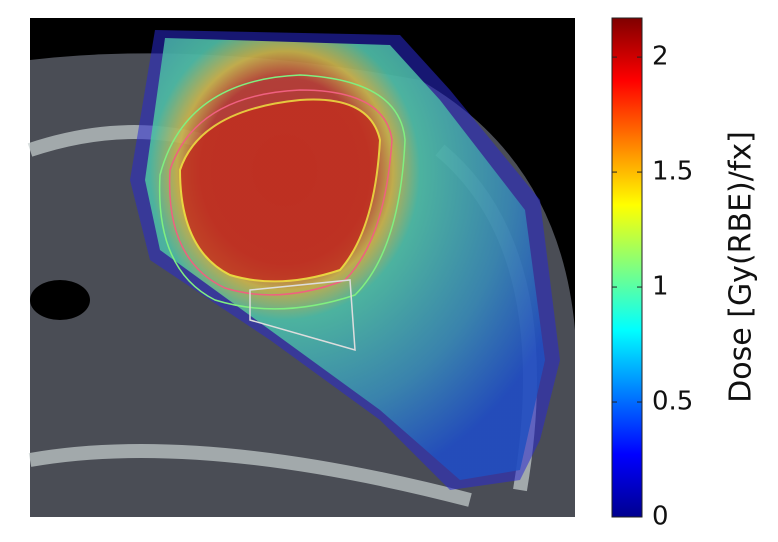 The image size is (778, 542). I want to click on colorbar, so click(627, 267).